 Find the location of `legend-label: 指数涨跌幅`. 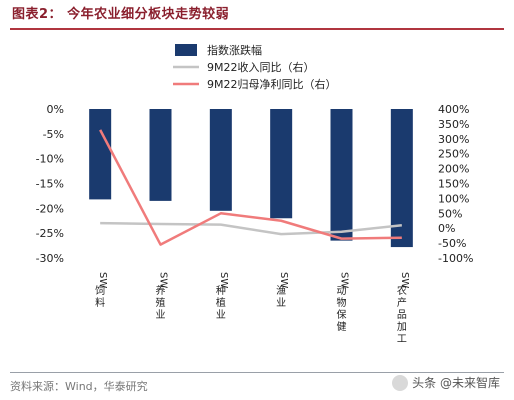

legend-label: 指数涨跌幅 is located at coordinates (234, 50).